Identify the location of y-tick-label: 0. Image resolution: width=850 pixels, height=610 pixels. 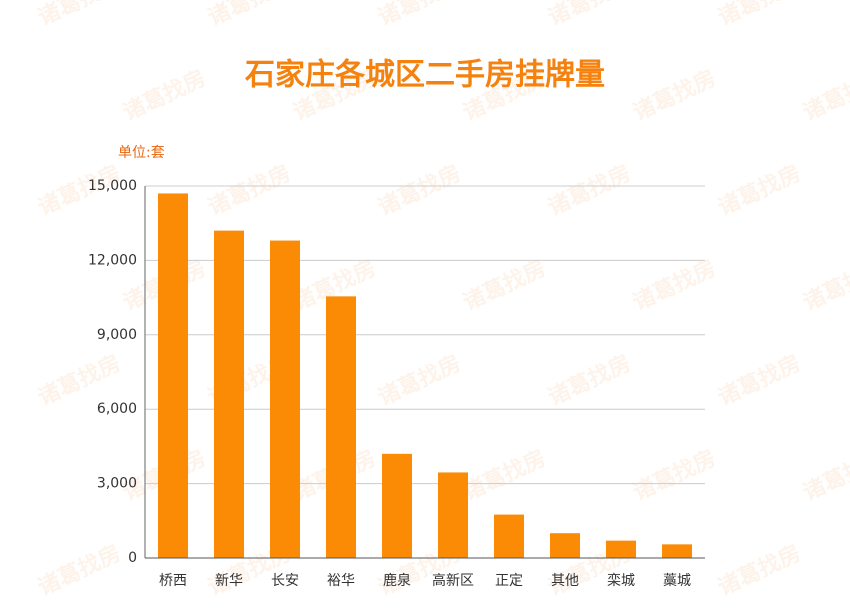
(132, 558).